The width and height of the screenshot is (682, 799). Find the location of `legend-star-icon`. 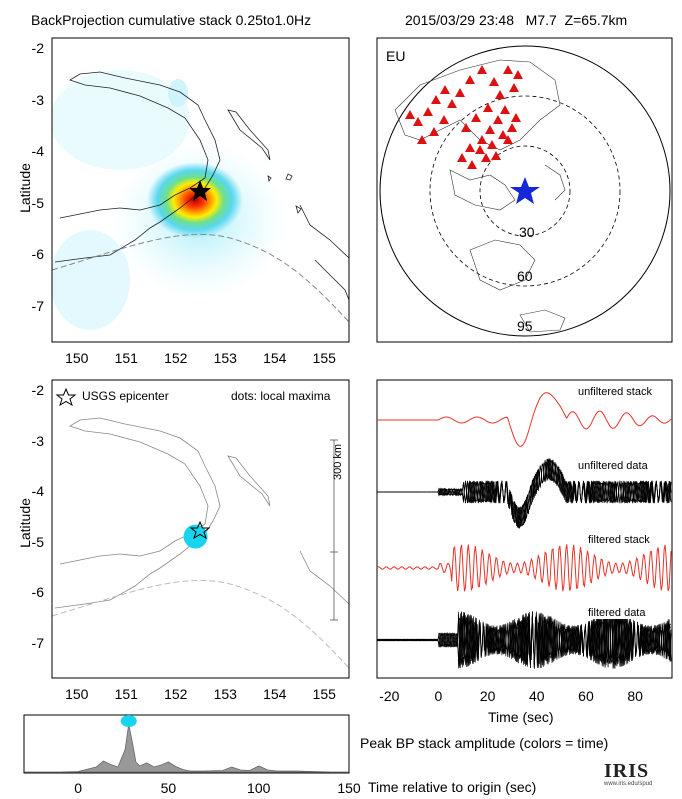

legend-star-icon is located at coordinates (66, 397).